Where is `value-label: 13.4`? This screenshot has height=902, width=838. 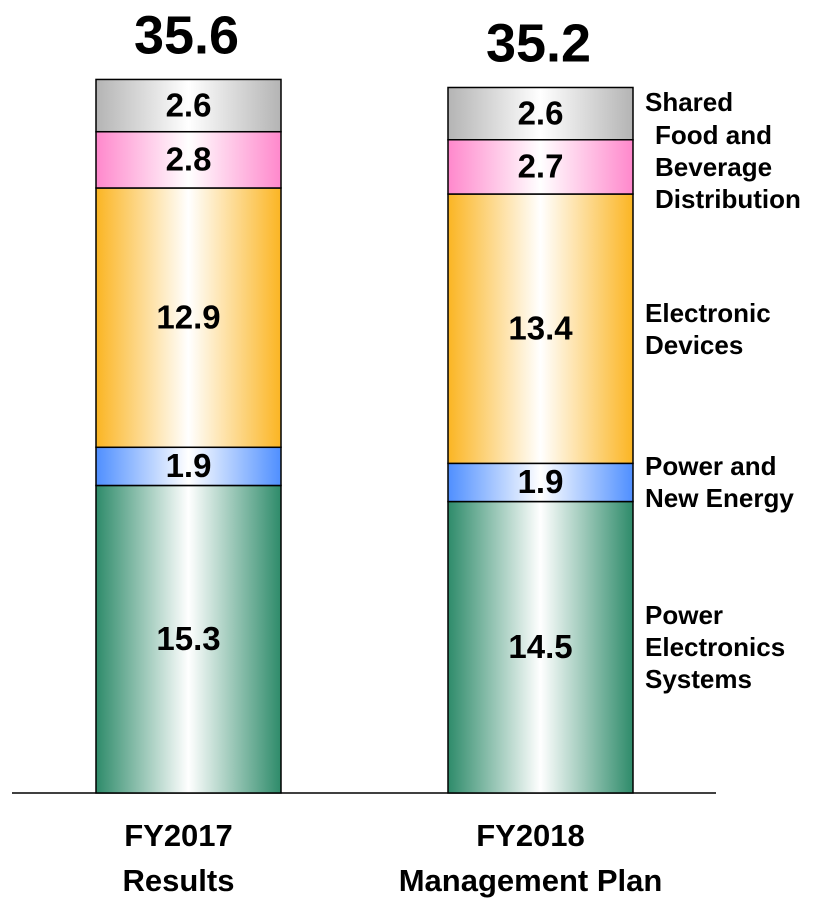
value-label: 13.4 is located at coordinates (540, 327).